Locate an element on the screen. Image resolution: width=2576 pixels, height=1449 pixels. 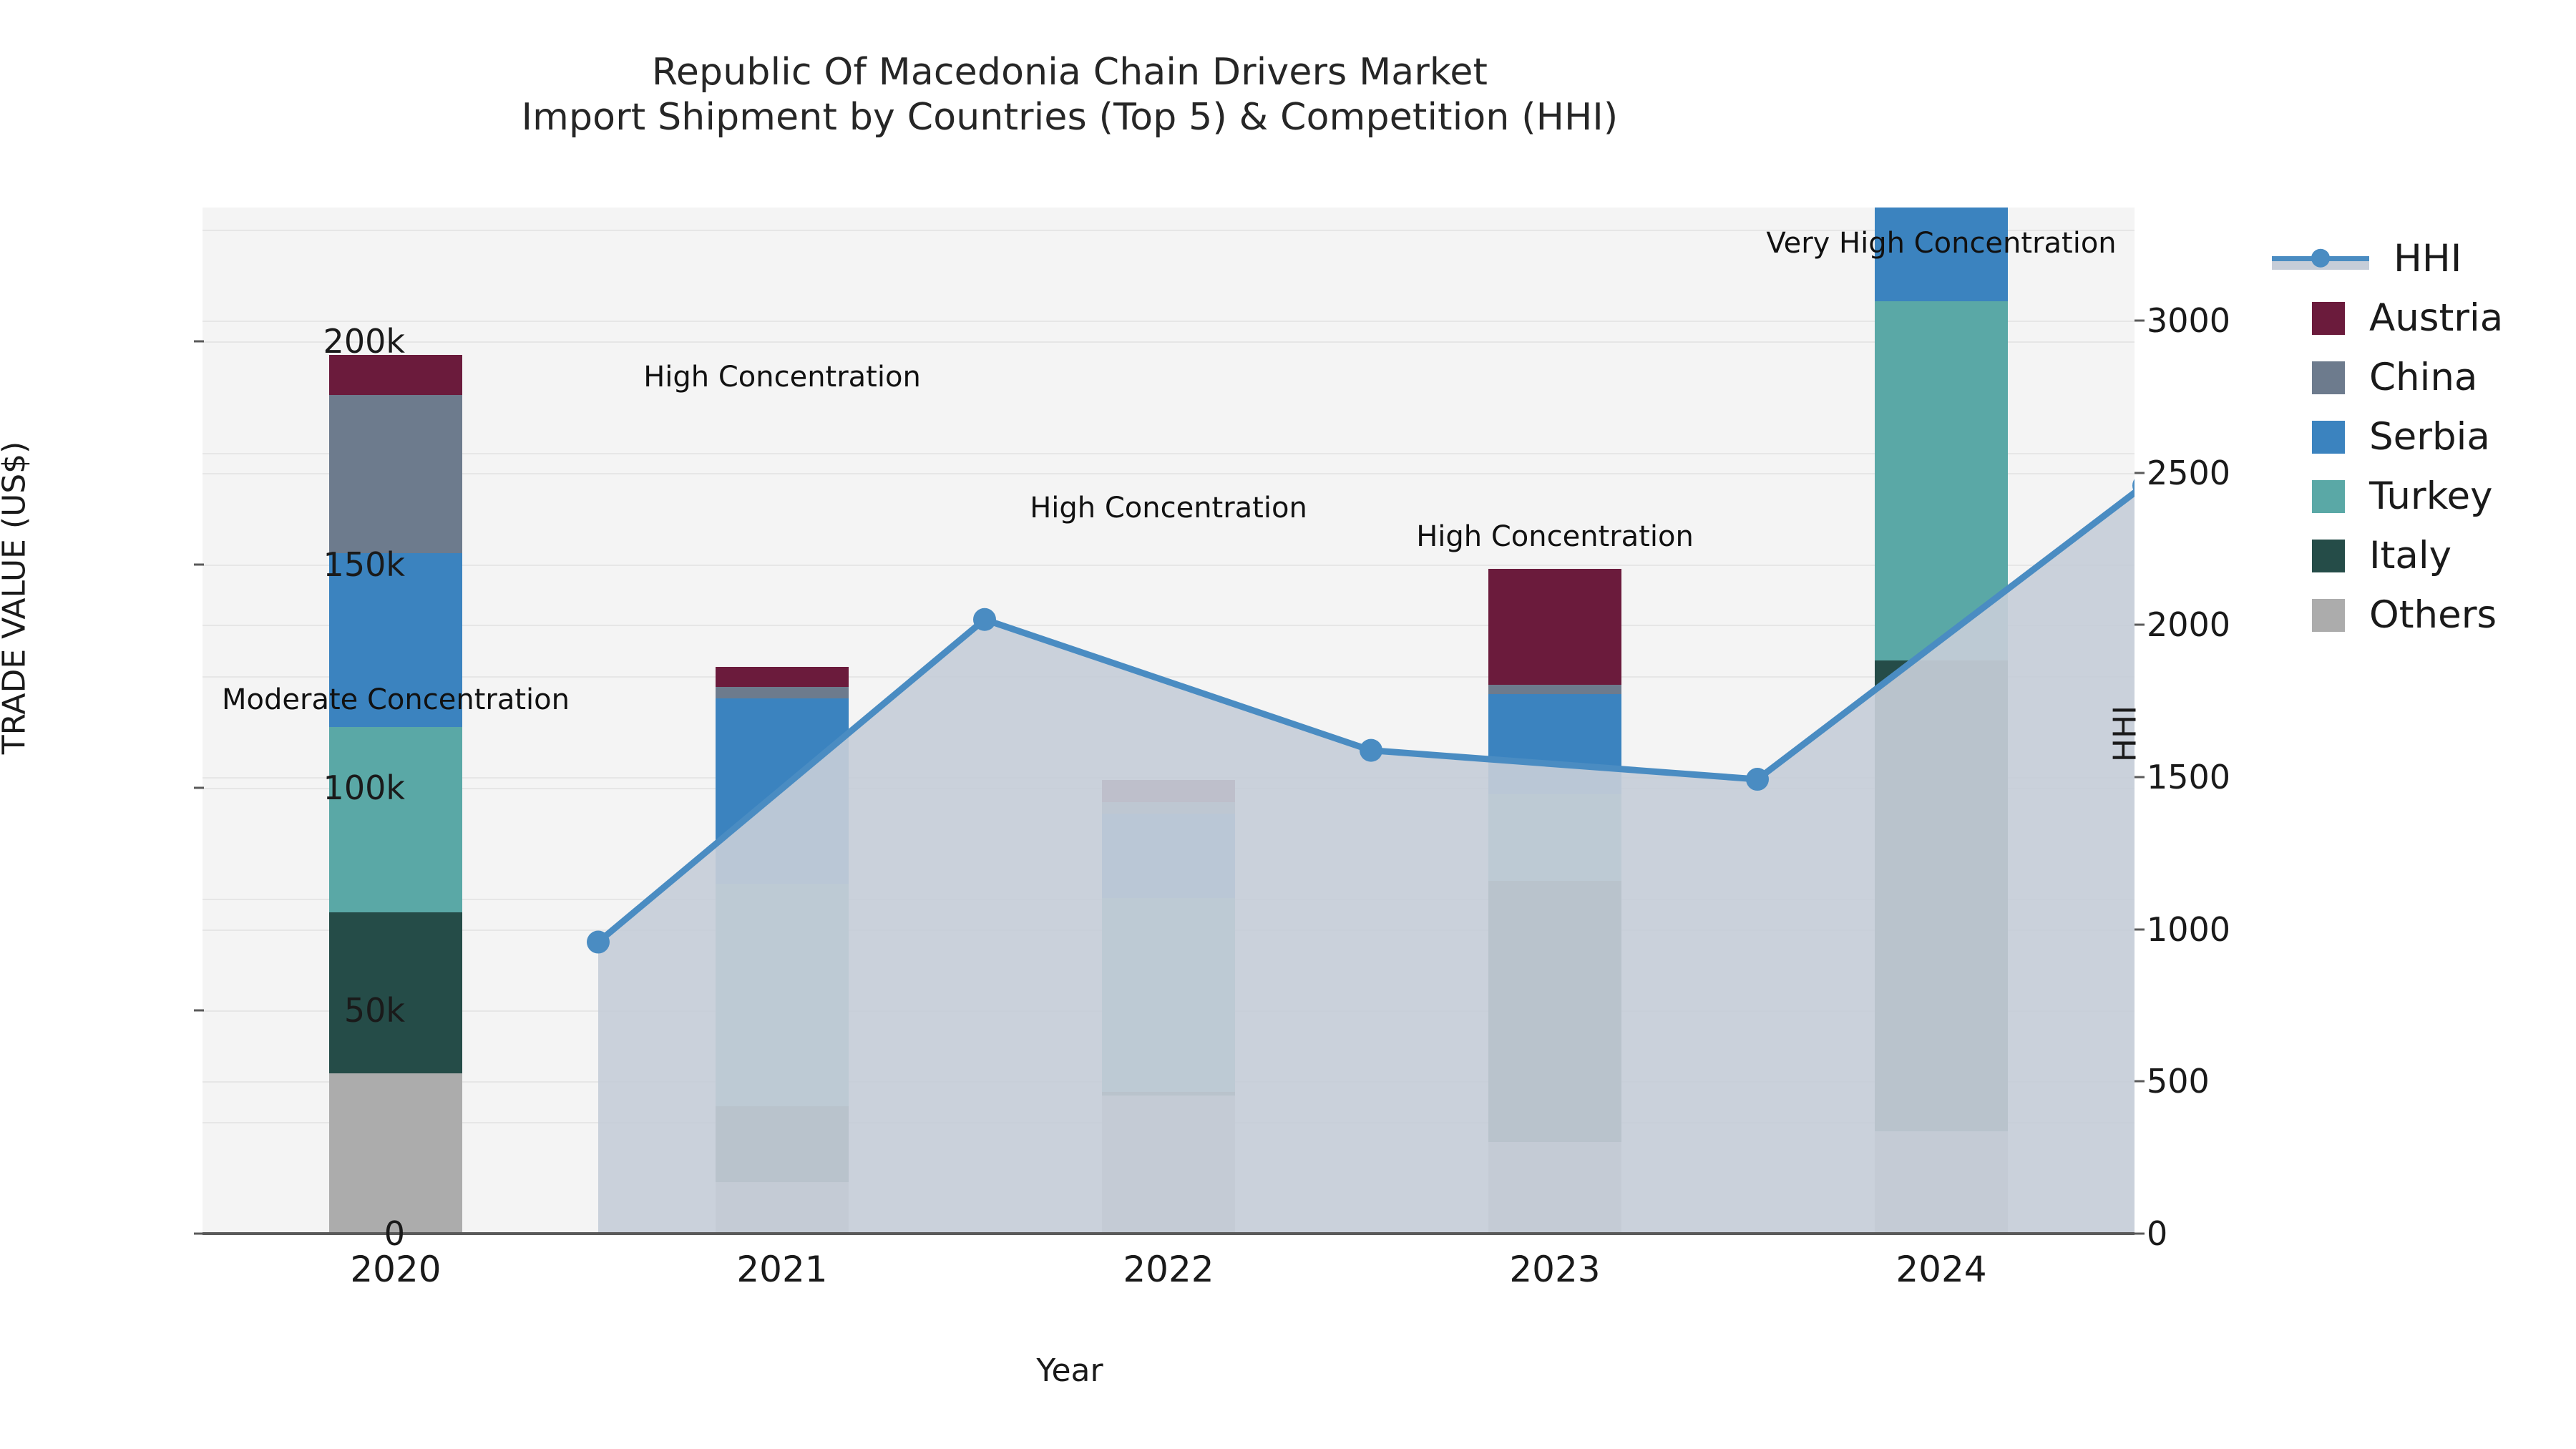
y-axis-left-tick-label: 150k is located at coordinates (364, 564).